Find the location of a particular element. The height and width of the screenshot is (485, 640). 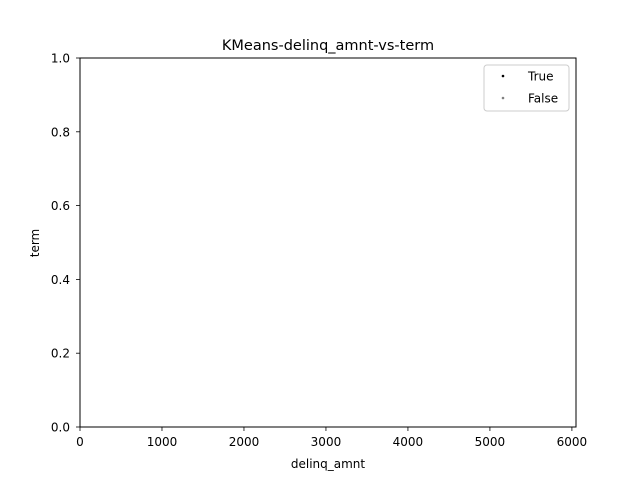

legend: True False is located at coordinates (526, 88).